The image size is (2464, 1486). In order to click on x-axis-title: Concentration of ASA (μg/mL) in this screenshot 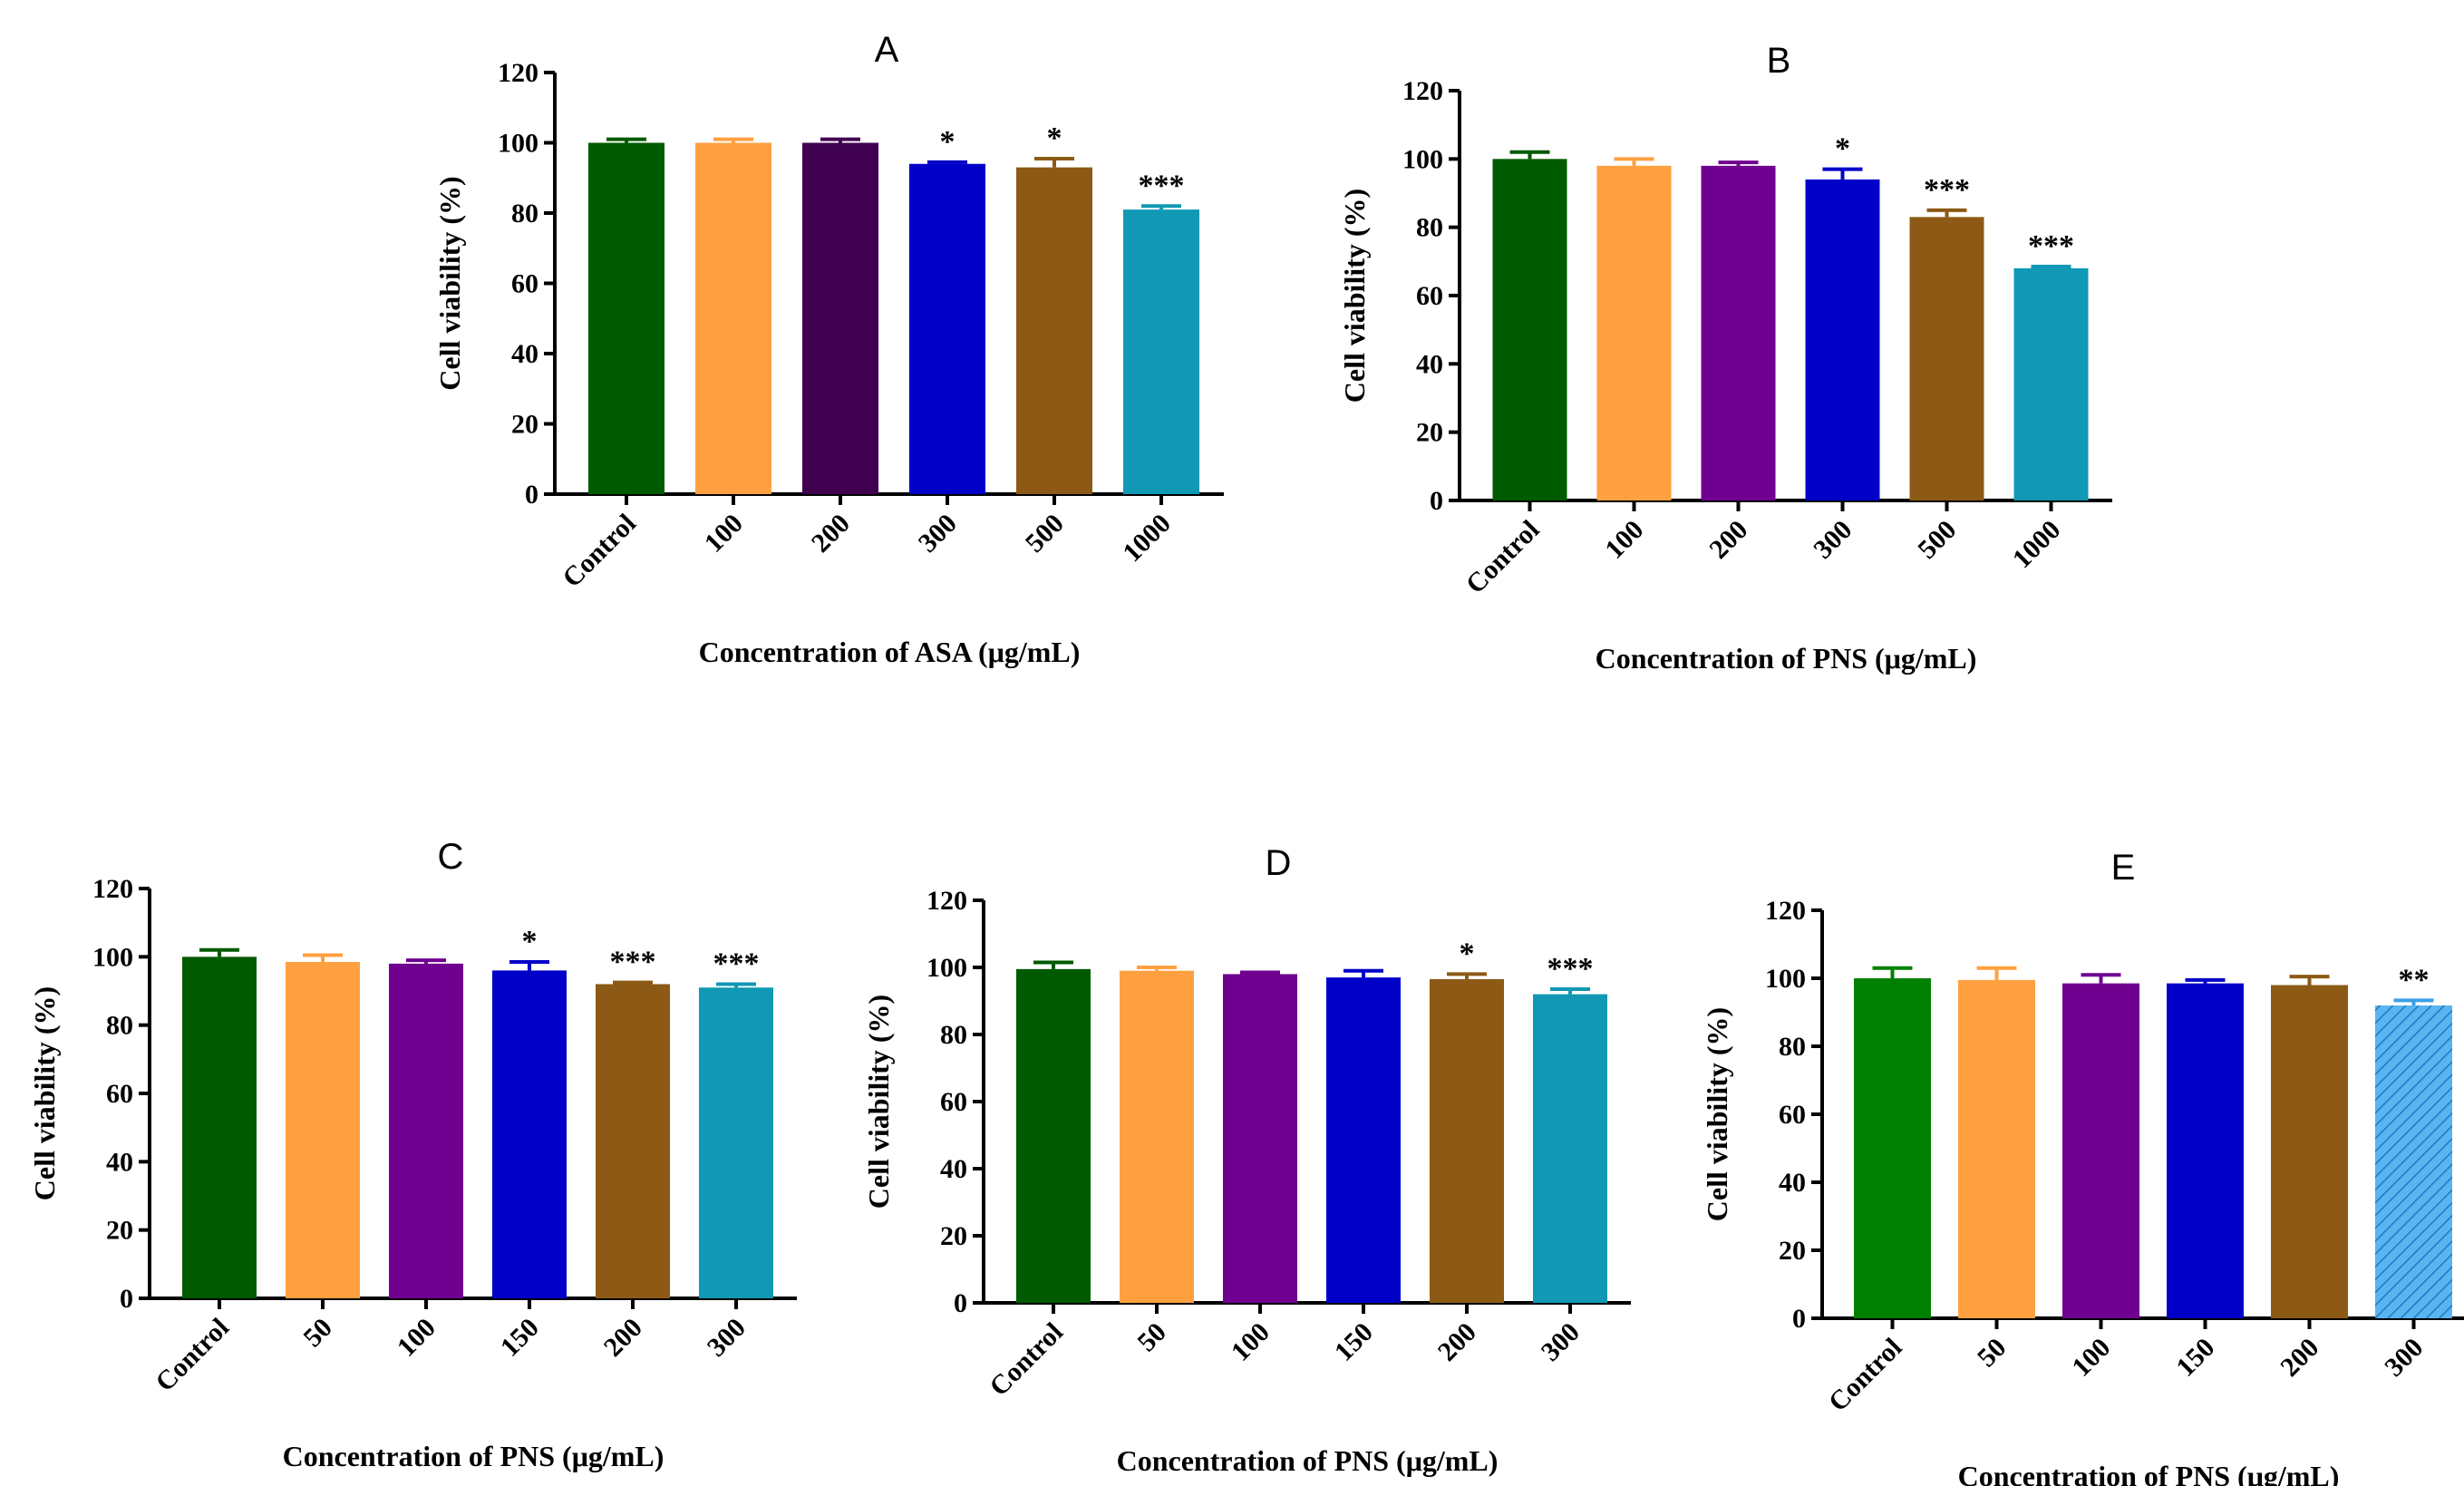, I will do `click(890, 652)`.